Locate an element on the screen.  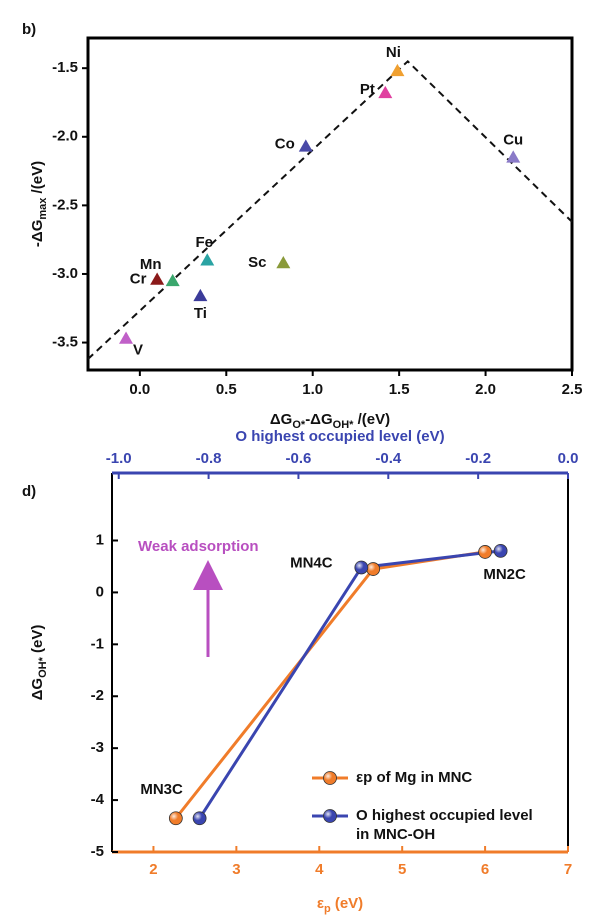
x-tick-label: 6 is located at coordinates (485, 869).